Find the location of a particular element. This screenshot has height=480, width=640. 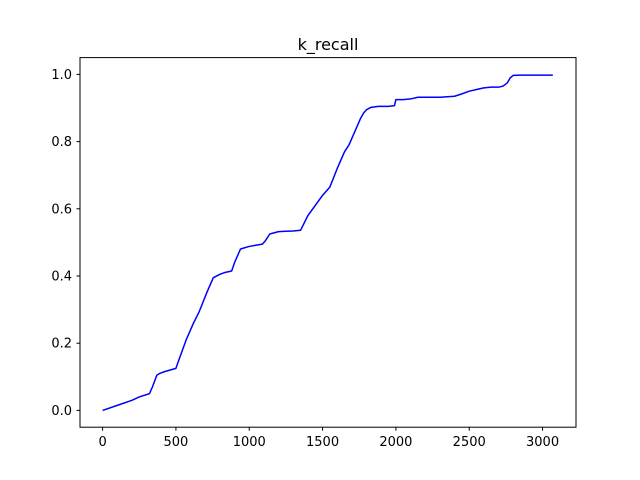

y-tick-label: 0.2 is located at coordinates (61, 344).